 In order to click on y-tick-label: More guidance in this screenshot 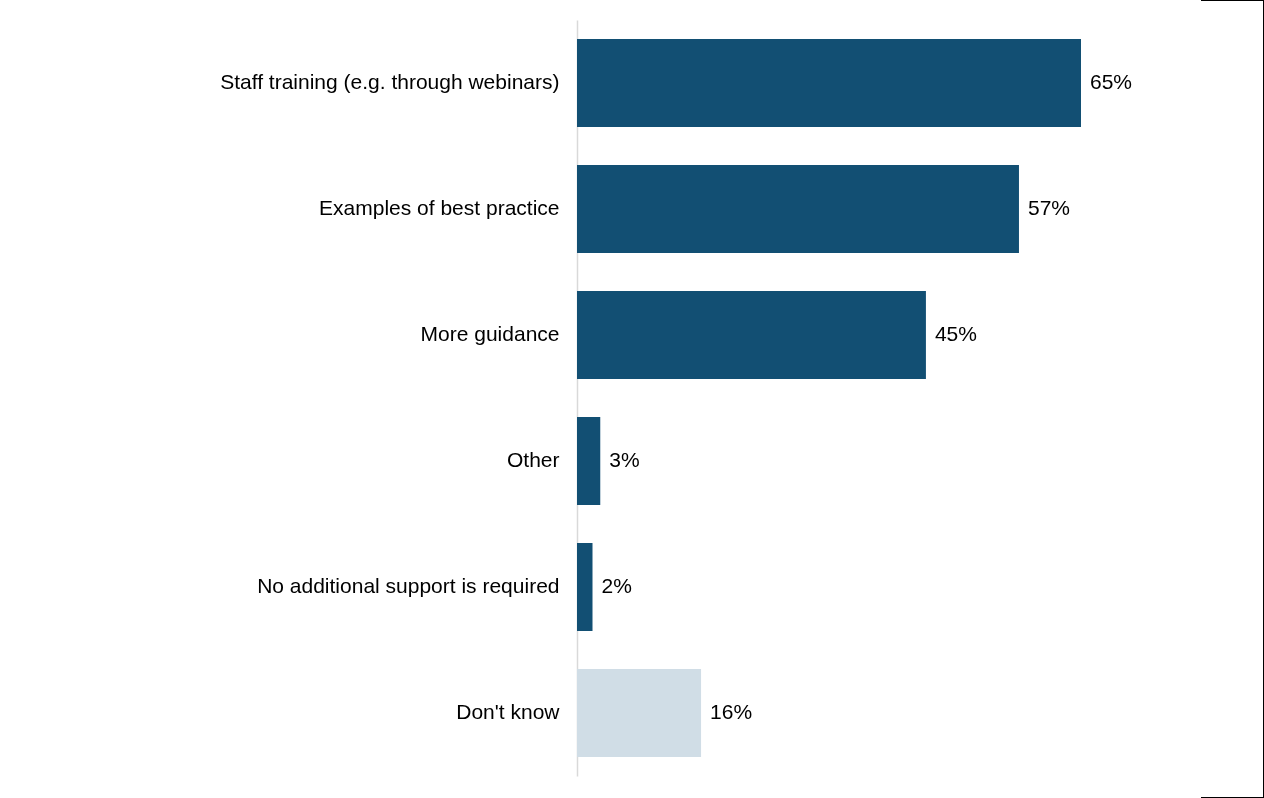, I will do `click(490, 333)`.